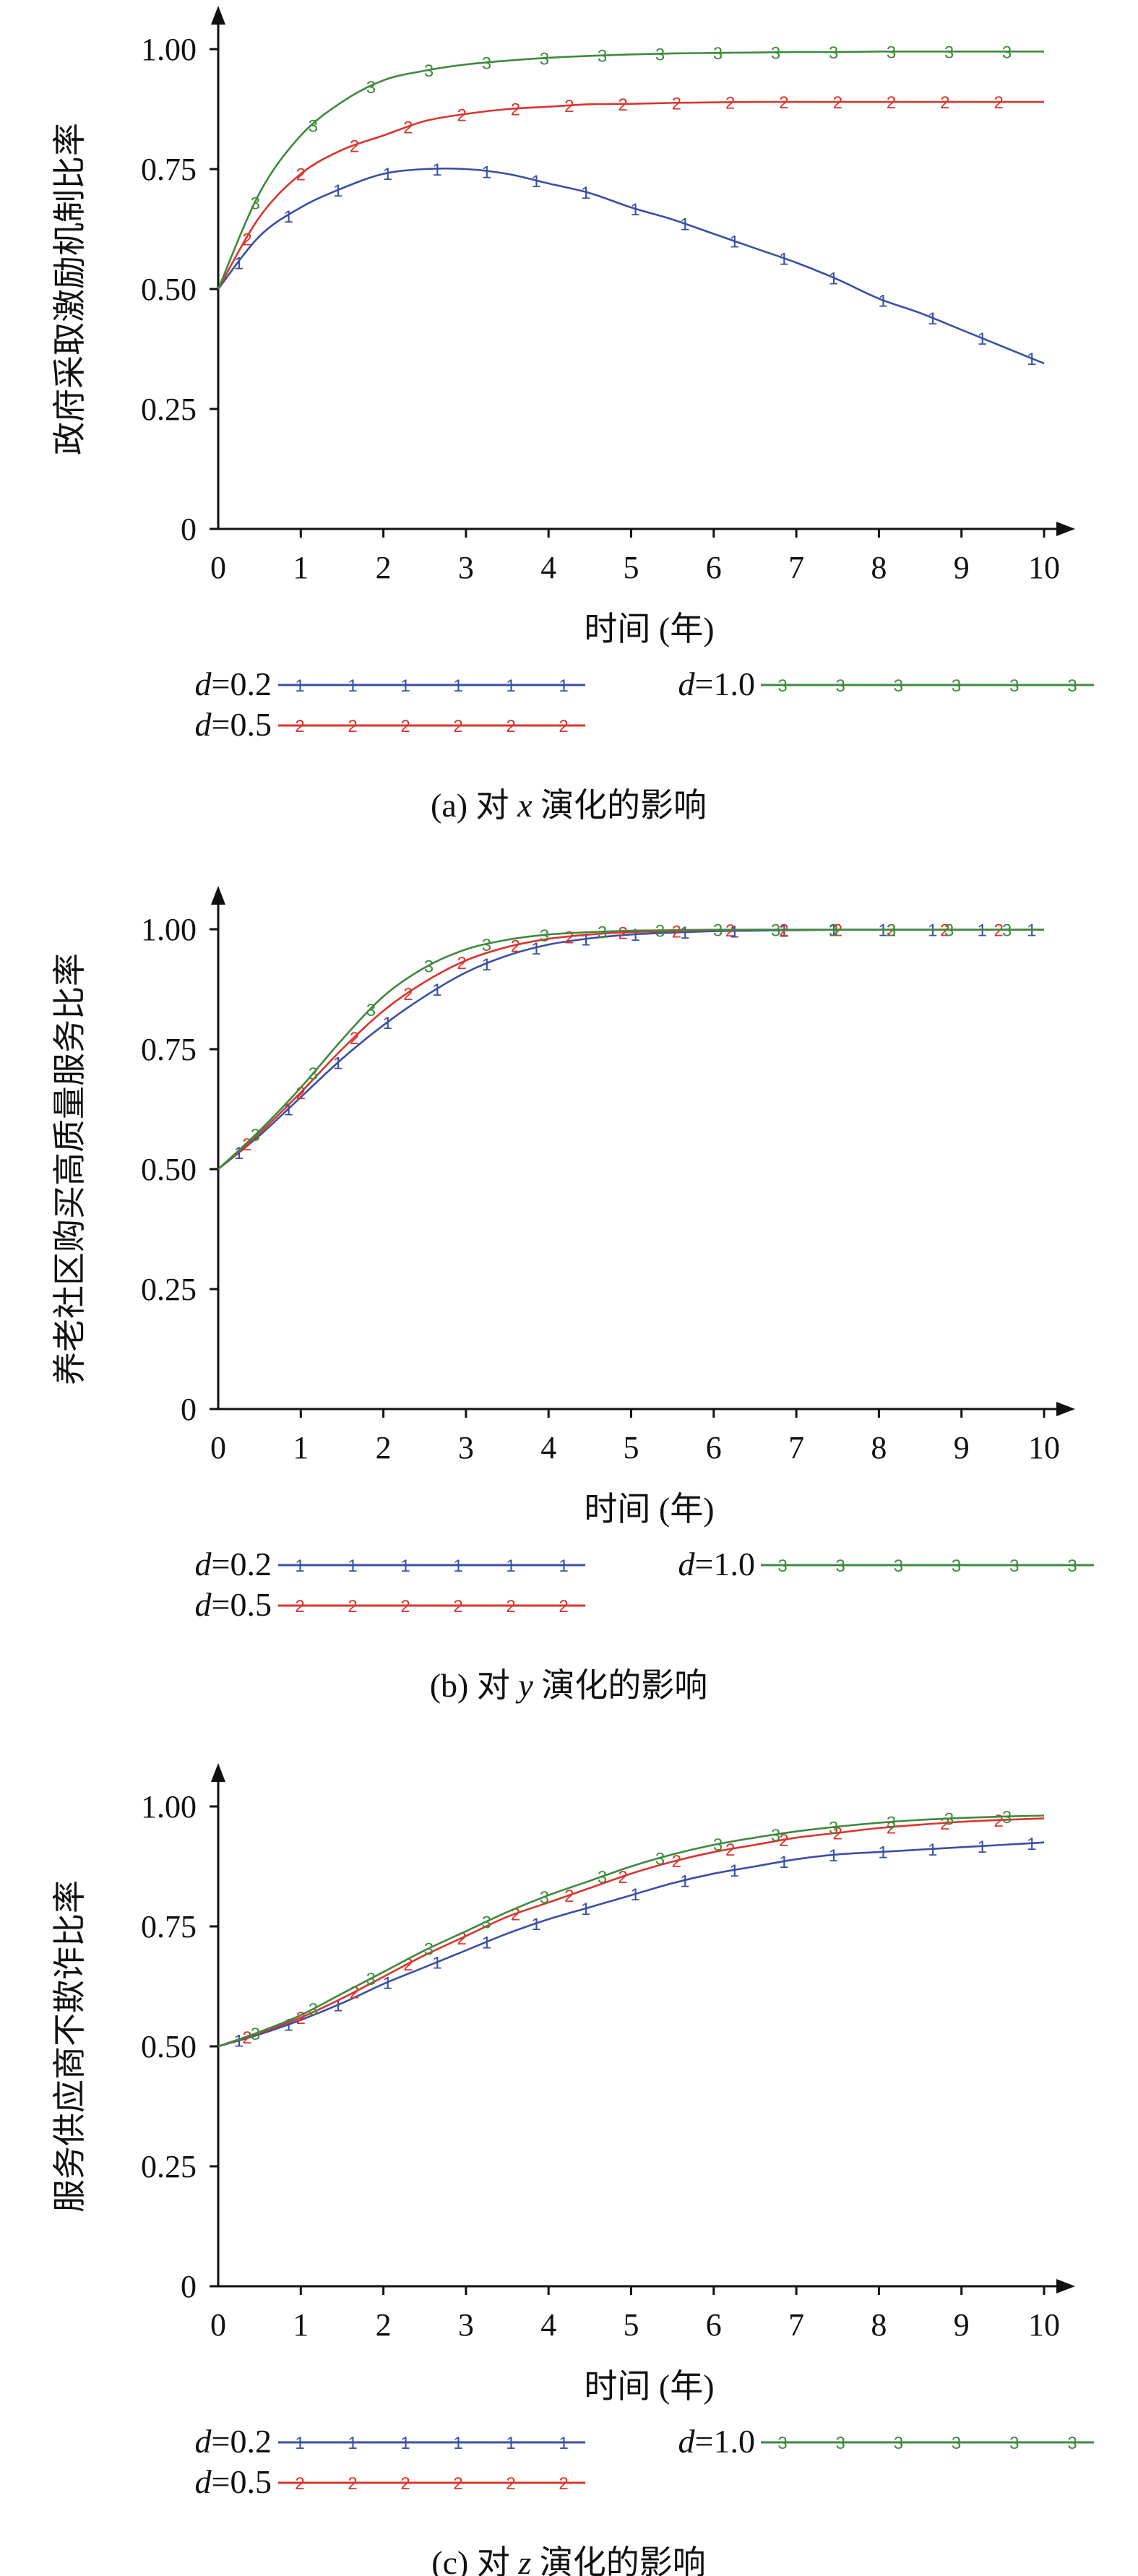 The width and height of the screenshot is (1138, 2576). What do you see at coordinates (886, 2441) in the screenshot?
I see `legend-entry-3: d=1.0 3 3 3 3 3 3` at bounding box center [886, 2441].